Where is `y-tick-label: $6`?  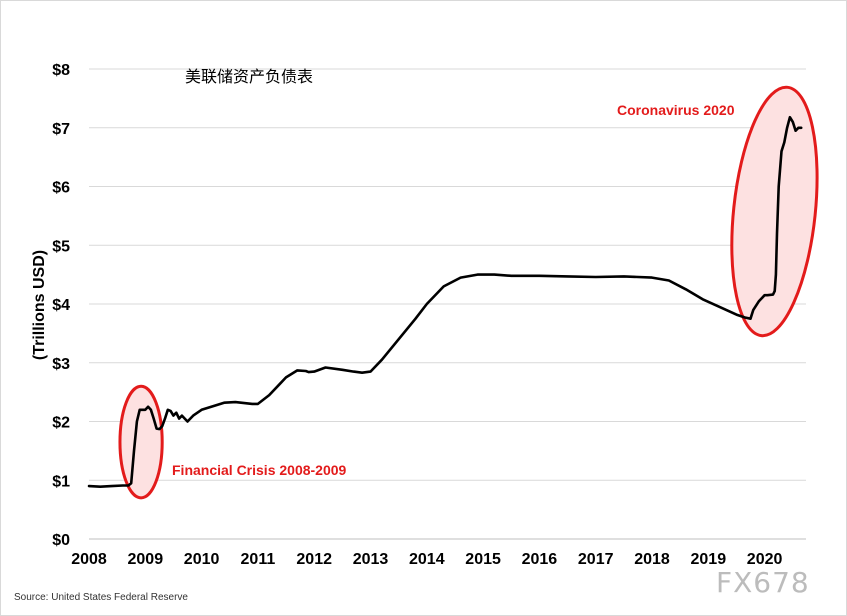
y-tick-label: $6 is located at coordinates (61, 188).